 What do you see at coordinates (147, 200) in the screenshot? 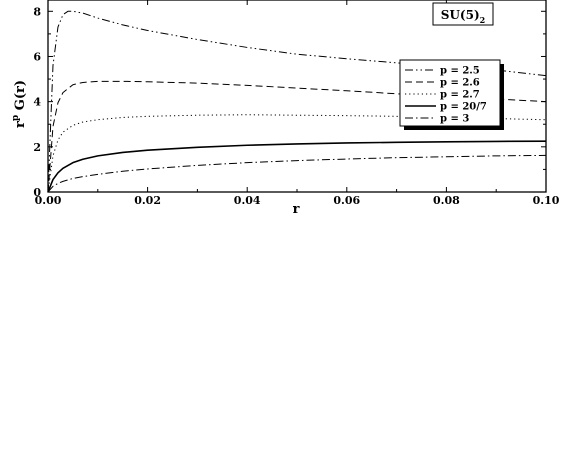
I see `x-tick-label: 0.02` at bounding box center [147, 200].